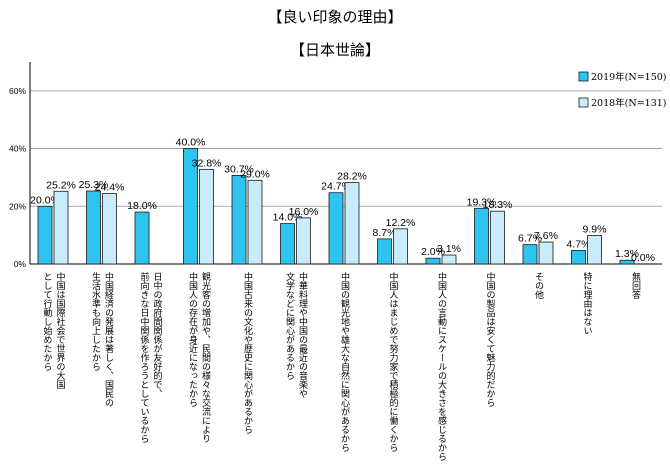  Describe the element at coordinates (17, 91) in the screenshot. I see `y-tick-label: 60%` at that location.